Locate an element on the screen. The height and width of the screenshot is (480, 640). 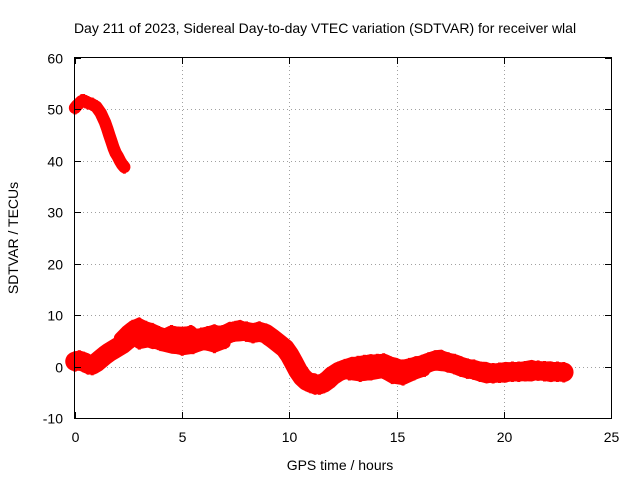
y-tick-label: 0 is located at coordinates (59, 368).